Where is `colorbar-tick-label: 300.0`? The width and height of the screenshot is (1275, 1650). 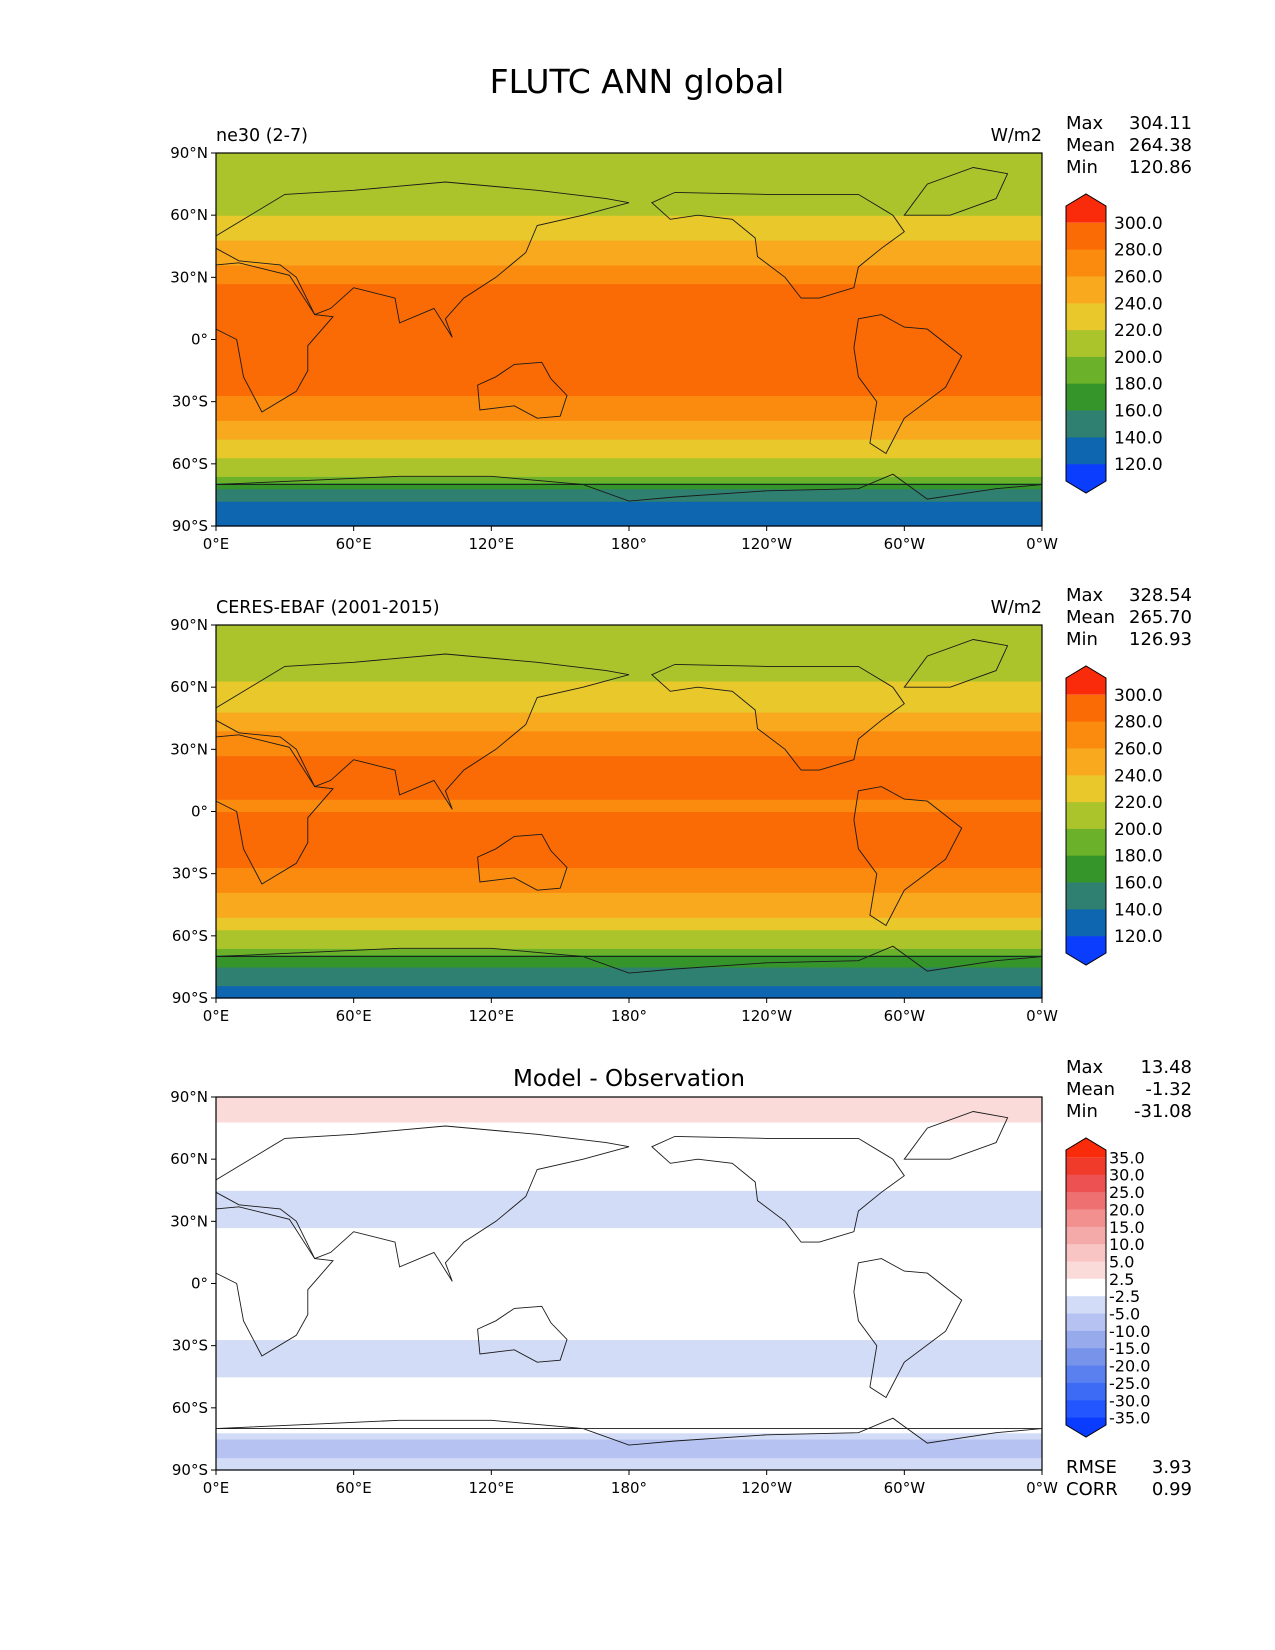
colorbar-tick-label: 300.0 is located at coordinates (1138, 224).